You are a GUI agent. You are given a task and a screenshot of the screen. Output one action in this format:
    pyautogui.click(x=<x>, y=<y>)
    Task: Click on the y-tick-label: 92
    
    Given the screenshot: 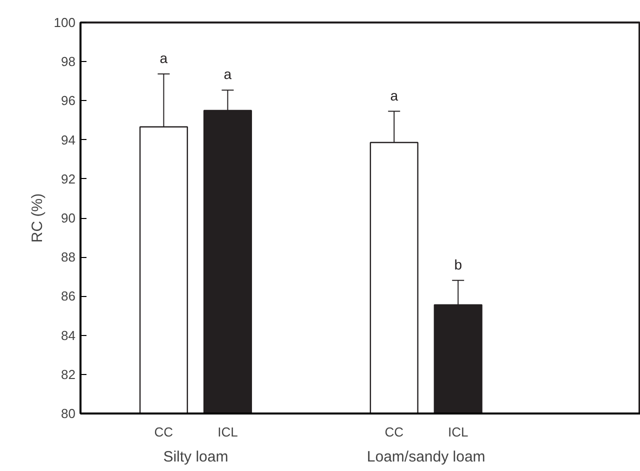 What is the action you would take?
    pyautogui.click(x=68, y=178)
    